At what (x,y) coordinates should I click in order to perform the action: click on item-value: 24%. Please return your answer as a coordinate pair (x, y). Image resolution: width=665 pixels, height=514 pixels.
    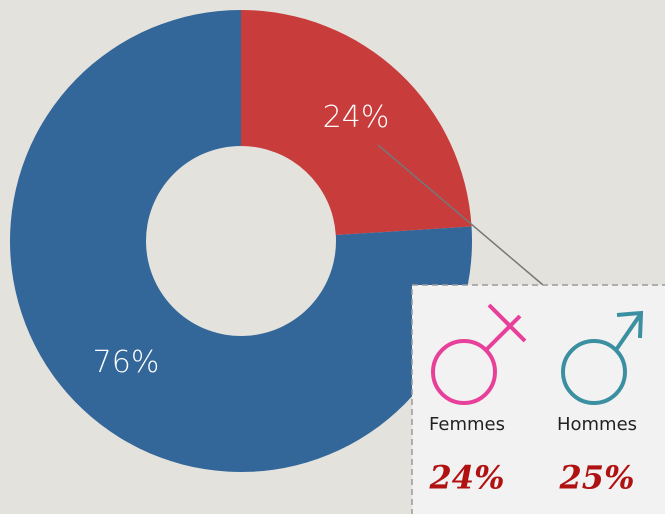
    Looking at the image, I should click on (467, 478).